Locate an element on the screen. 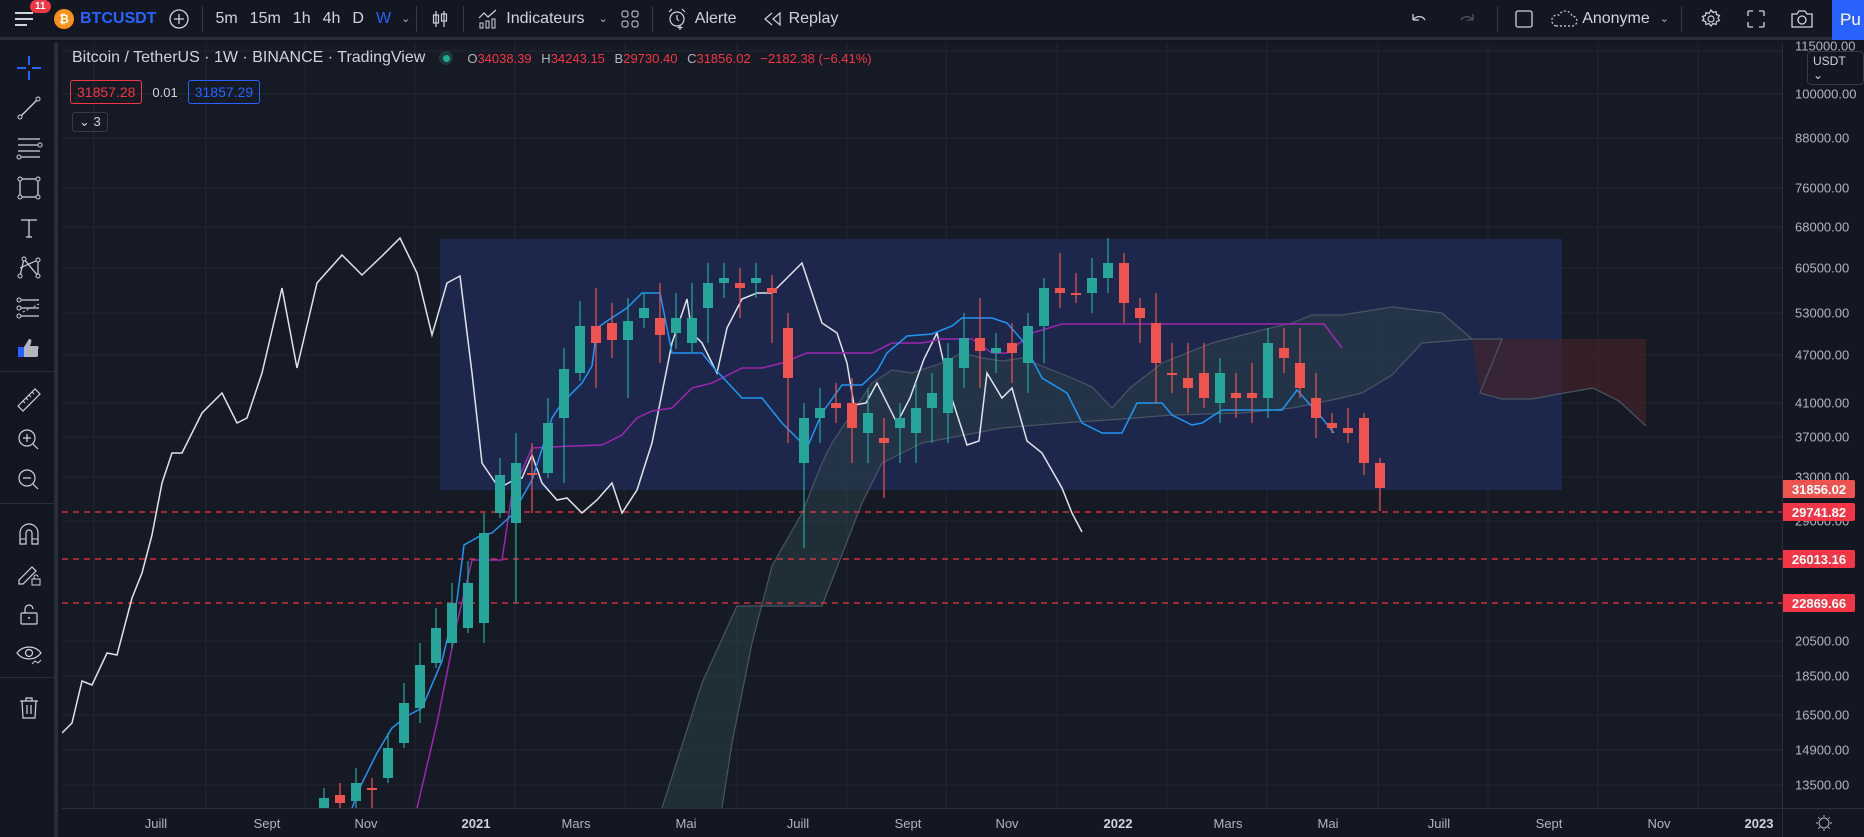 This screenshot has height=837, width=1864. zoom-out-tool is located at coordinates (29, 480).